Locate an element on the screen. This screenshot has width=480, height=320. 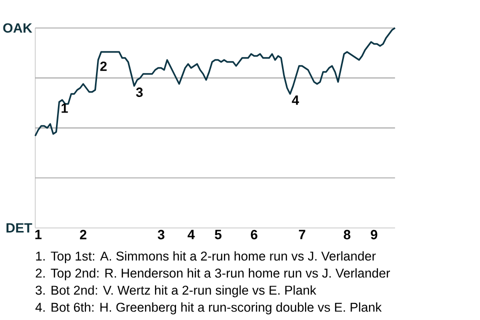
x-tick-label: 7 is located at coordinates (302, 235).